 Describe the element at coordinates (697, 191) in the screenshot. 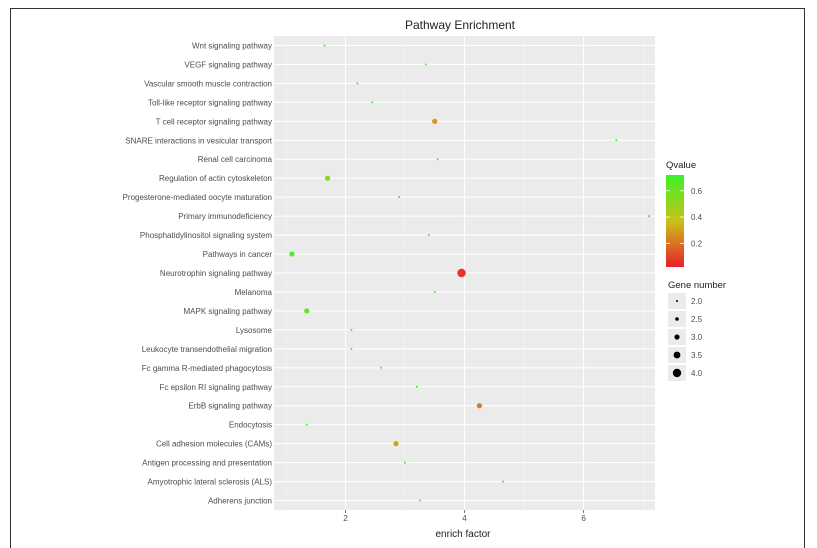

I see `colorbar-tick-label: 0.6` at that location.